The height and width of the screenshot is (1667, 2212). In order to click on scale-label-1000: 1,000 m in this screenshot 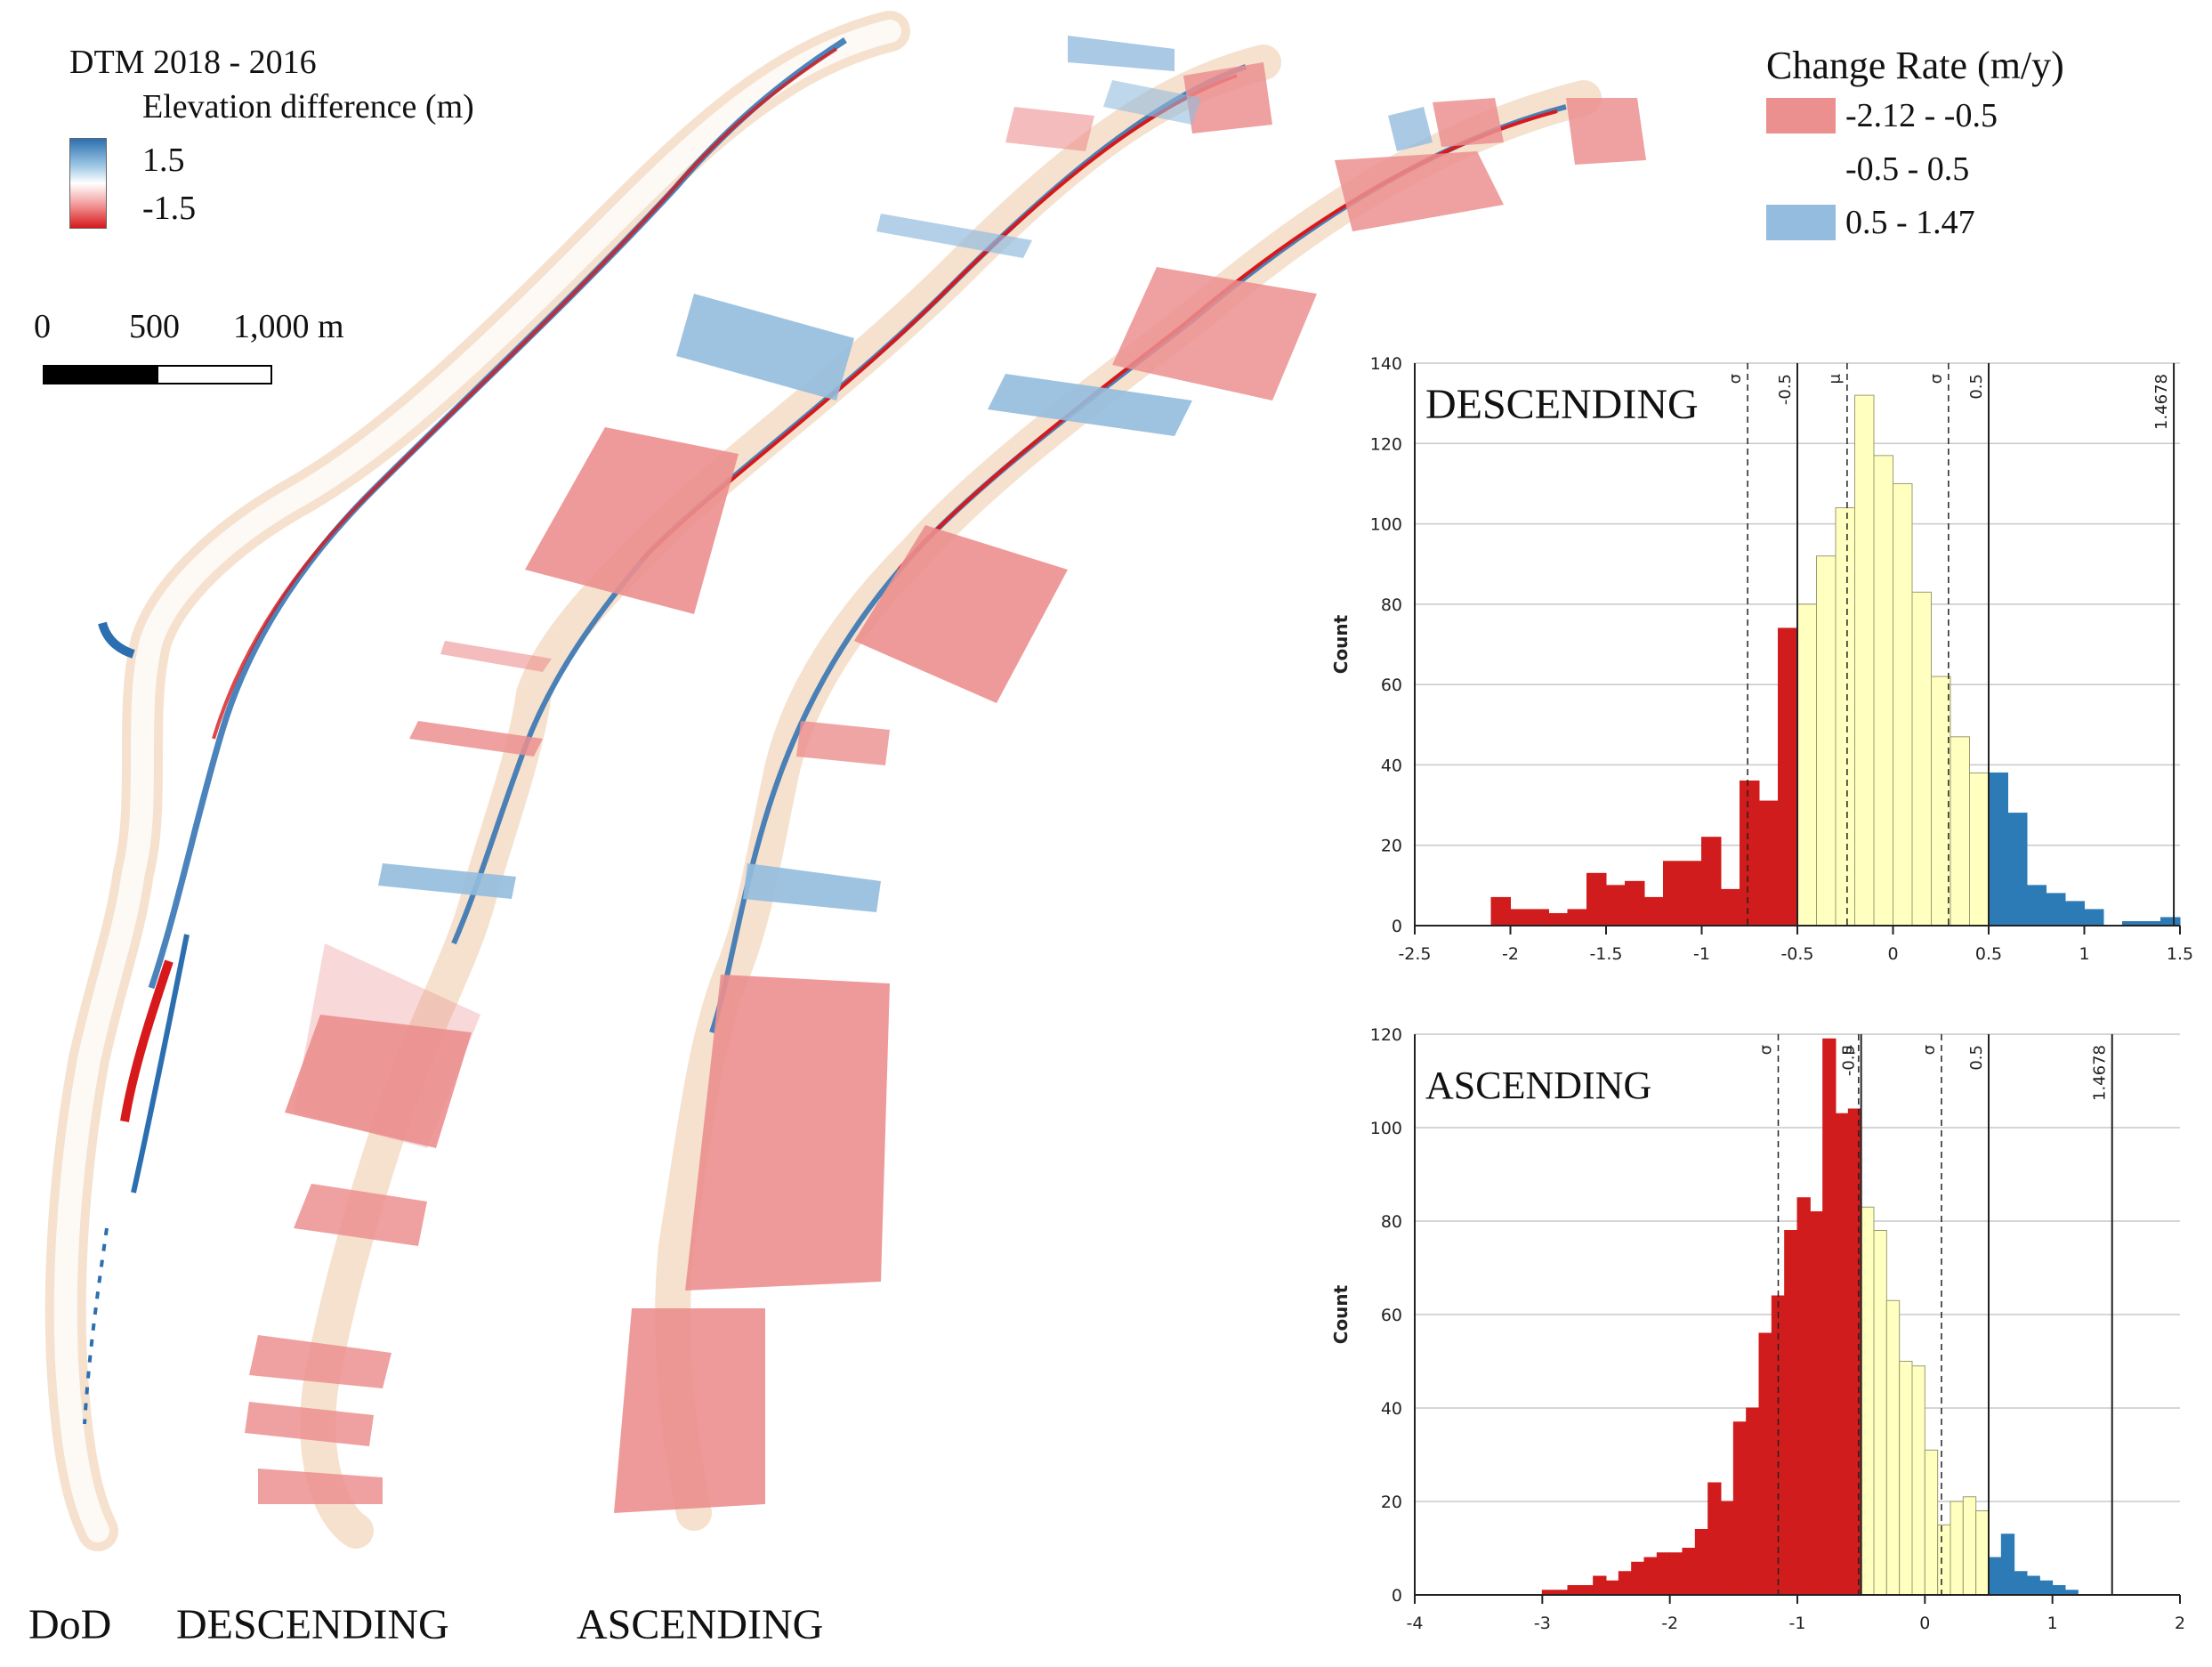, I will do `click(289, 326)`.